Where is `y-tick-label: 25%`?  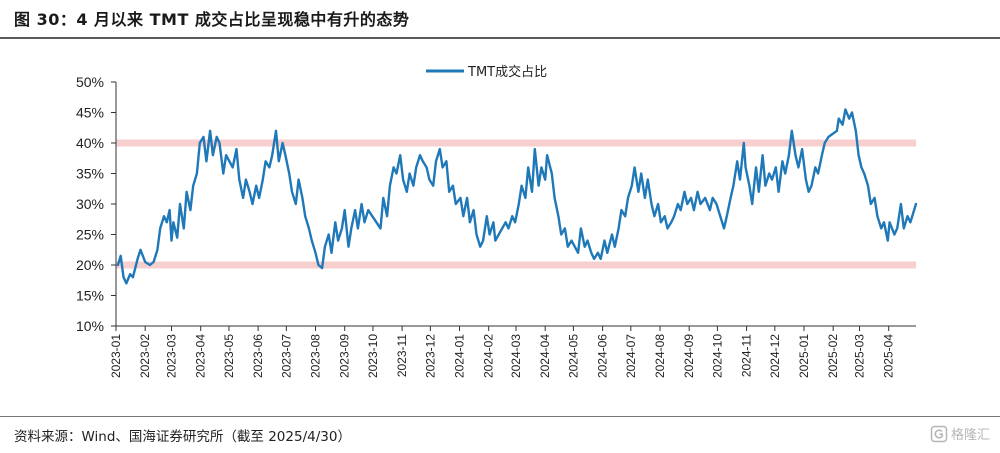 y-tick-label: 25% is located at coordinates (90, 235).